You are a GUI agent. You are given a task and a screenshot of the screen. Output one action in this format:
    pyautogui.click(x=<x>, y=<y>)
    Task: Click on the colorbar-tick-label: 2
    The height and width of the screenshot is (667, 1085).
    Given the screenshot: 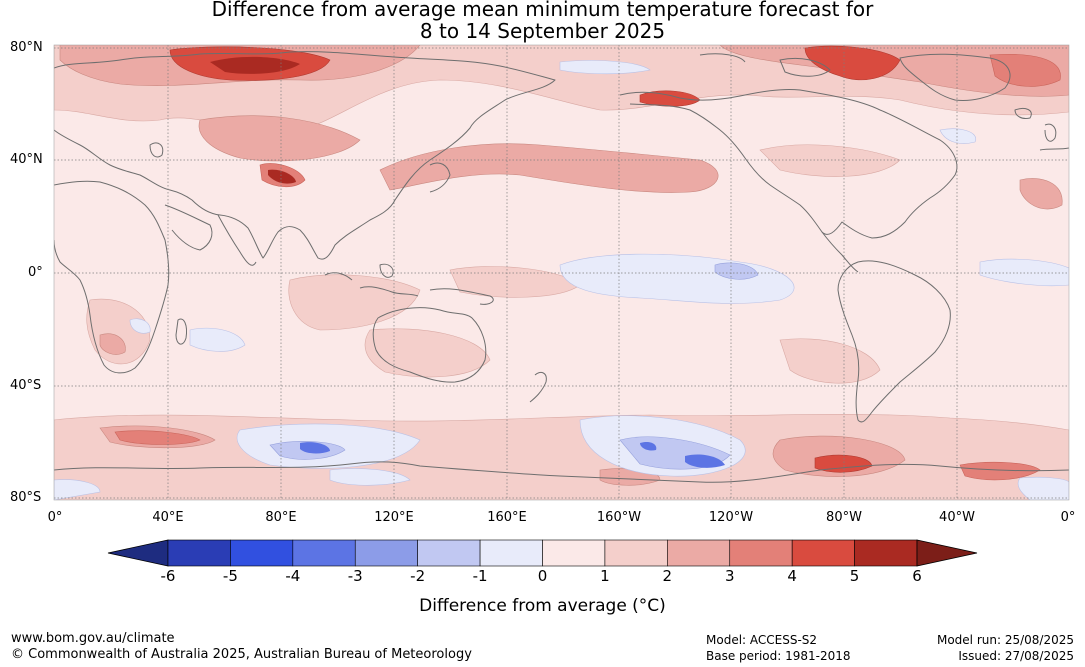 What is the action you would take?
    pyautogui.click(x=667, y=576)
    